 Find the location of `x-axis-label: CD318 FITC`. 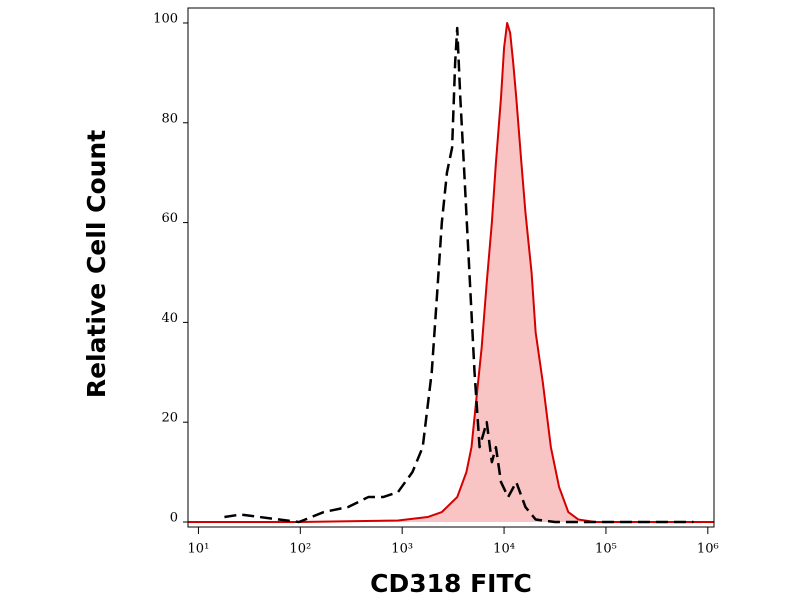

x-axis-label: CD318 FITC is located at coordinates (451, 583).